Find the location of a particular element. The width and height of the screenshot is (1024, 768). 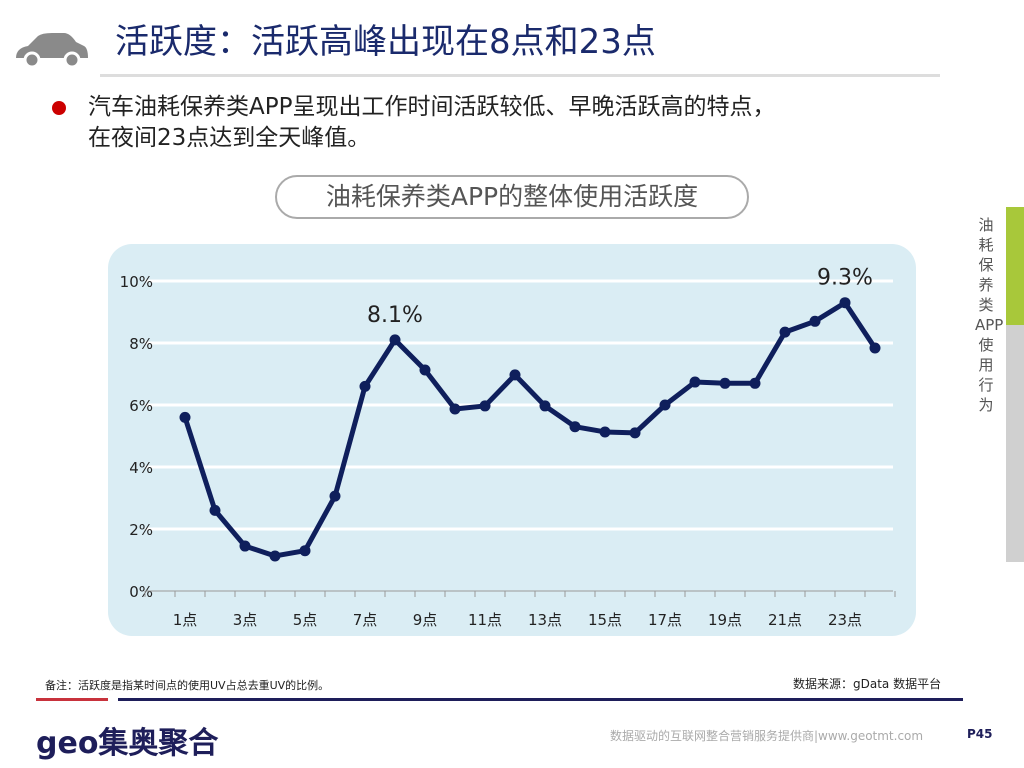

y-tick-label: 6% is located at coordinates (141, 406).